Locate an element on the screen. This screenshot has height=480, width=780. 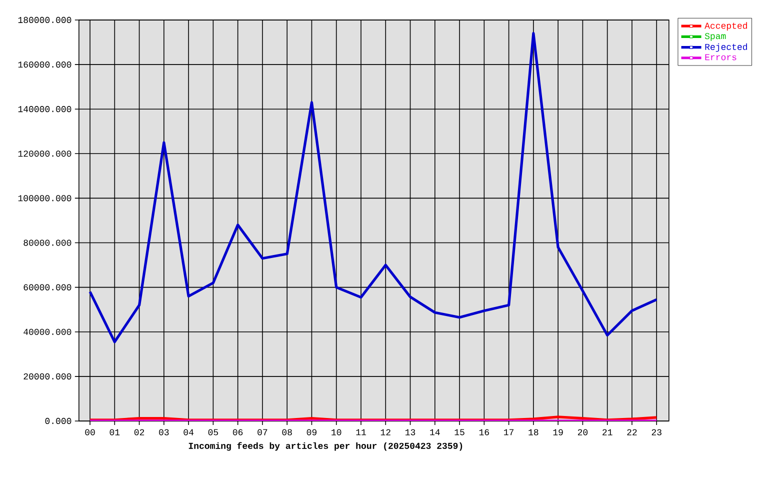
x-tick-label: 17 is located at coordinates (509, 432).